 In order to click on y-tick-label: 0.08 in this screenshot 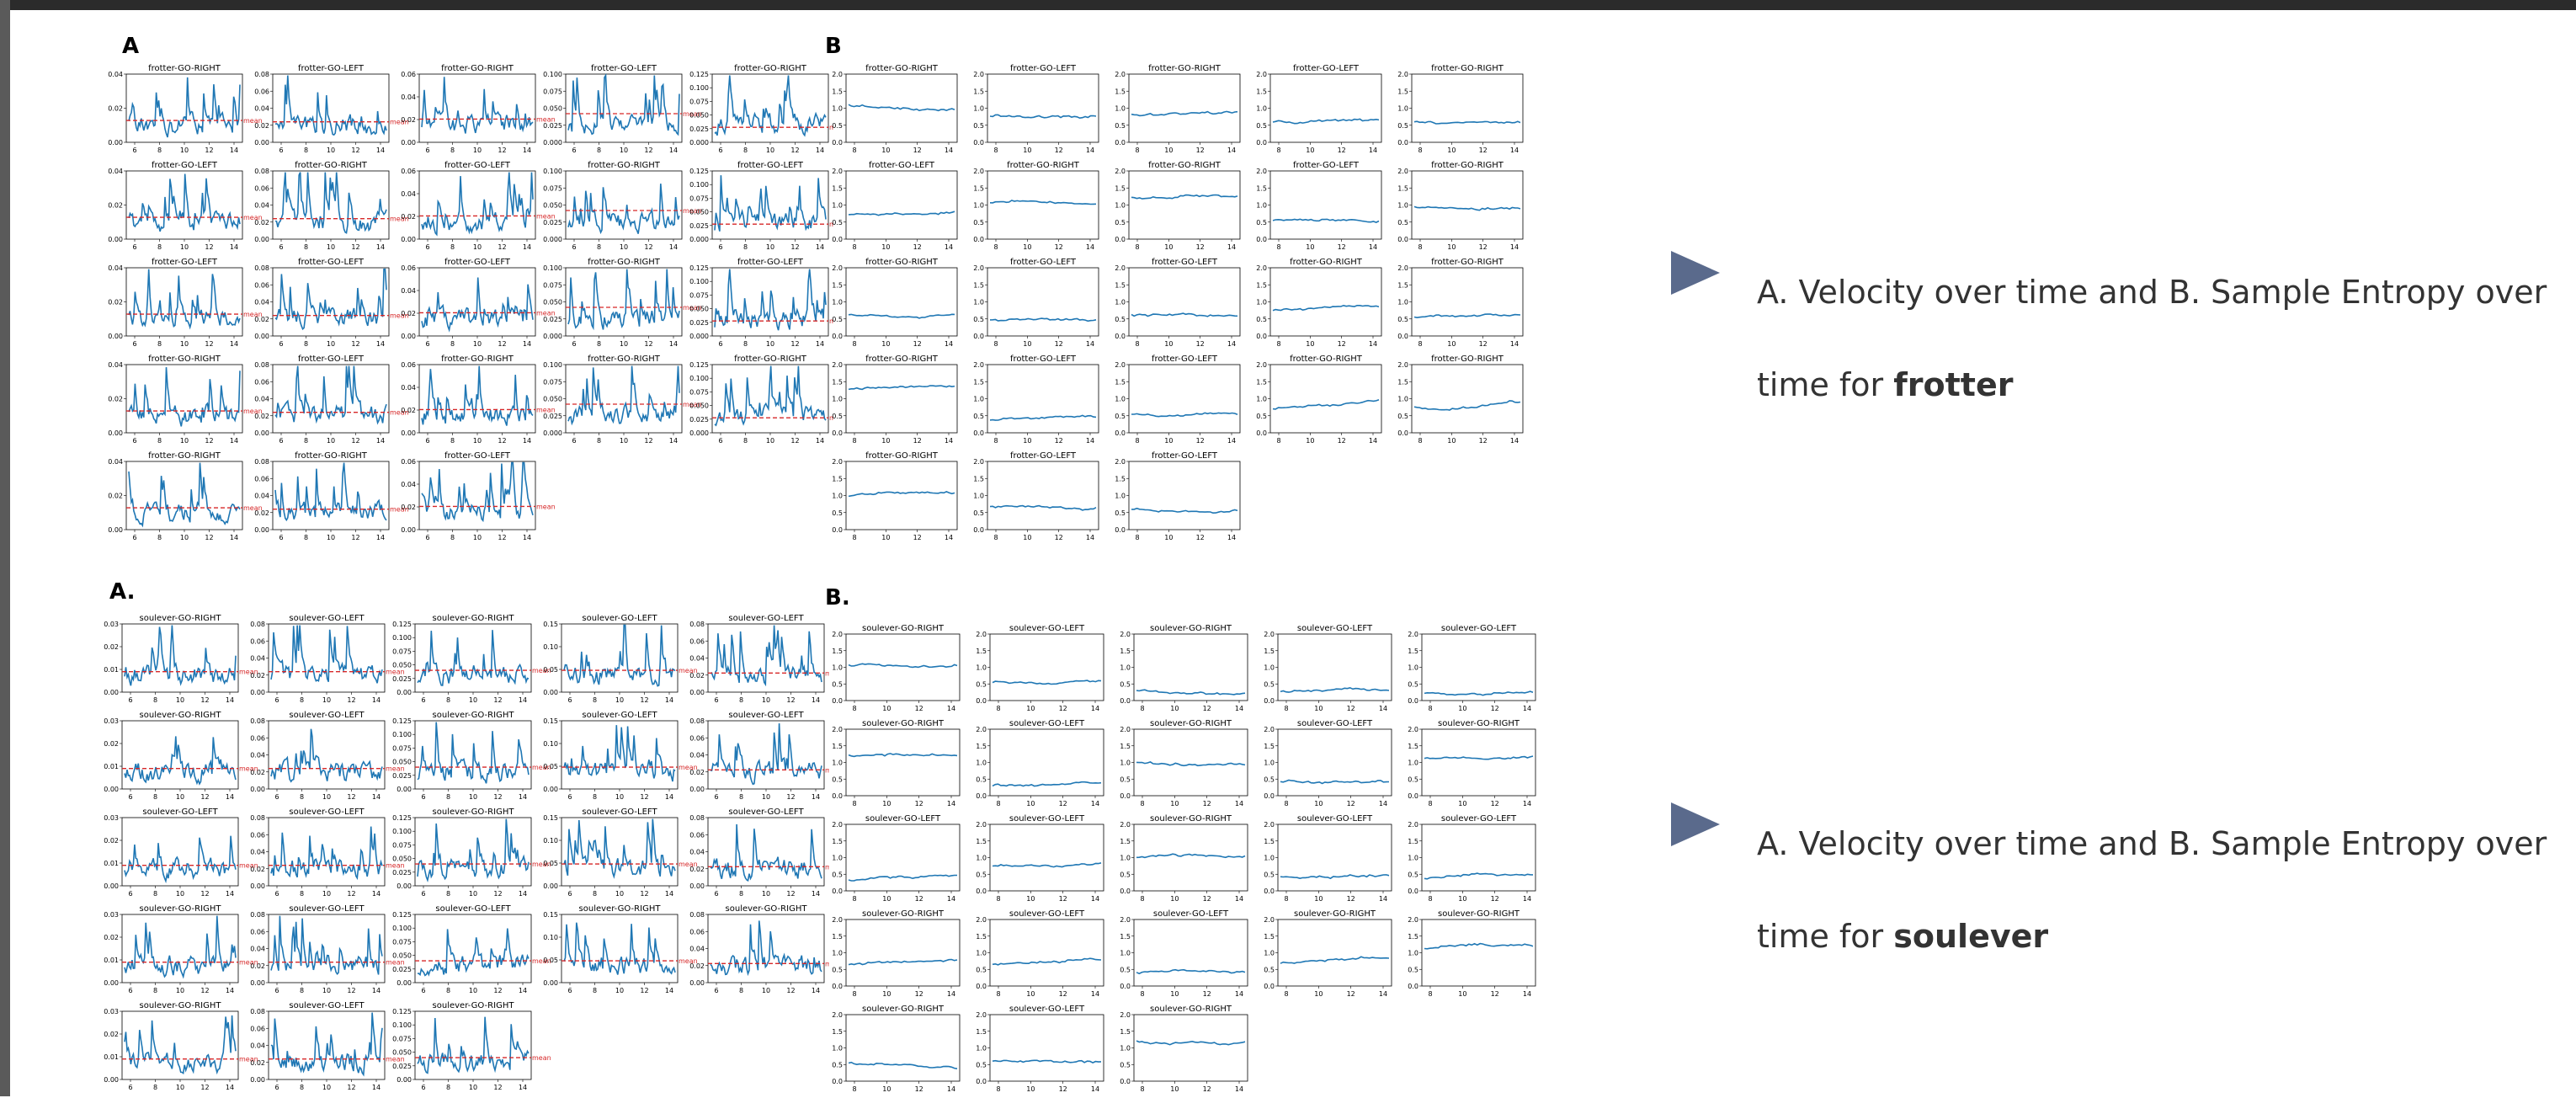, I will do `click(697, 818)`.